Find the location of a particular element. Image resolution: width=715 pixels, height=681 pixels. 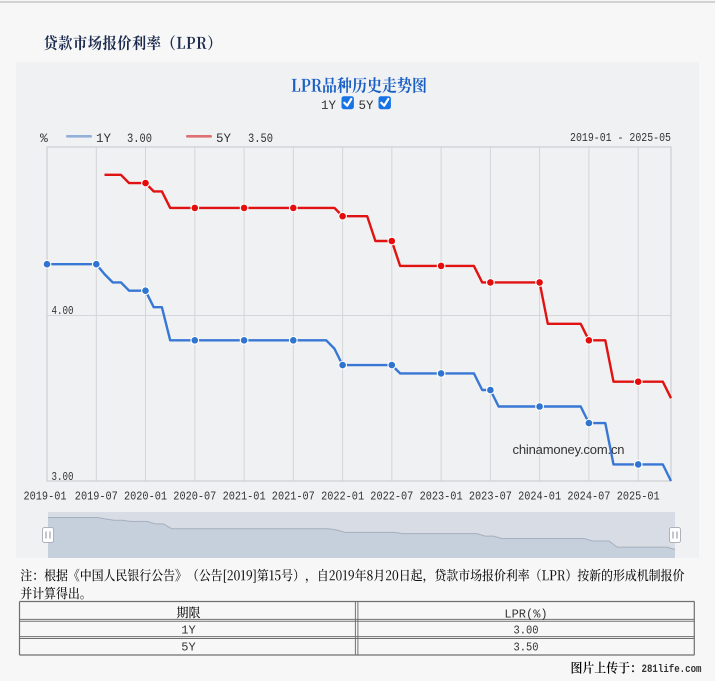

svg-text: 4.00 is located at coordinates (63, 311).